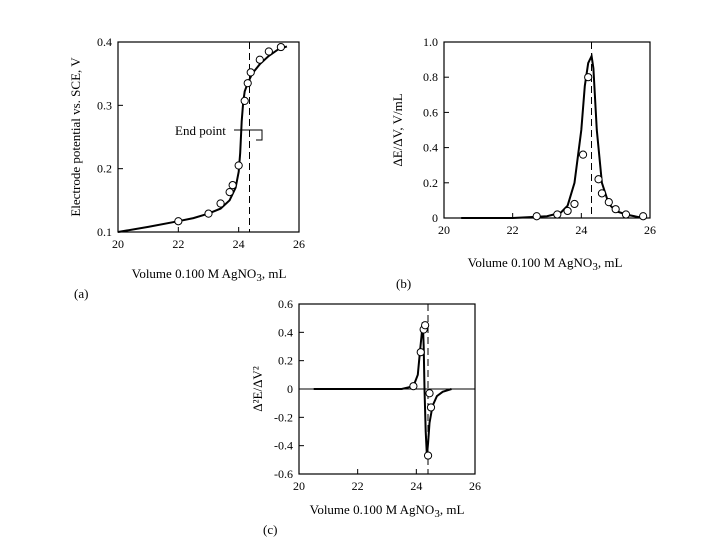  I want to click on panel-c-y-tick-label: 0.4, so click(285, 332).